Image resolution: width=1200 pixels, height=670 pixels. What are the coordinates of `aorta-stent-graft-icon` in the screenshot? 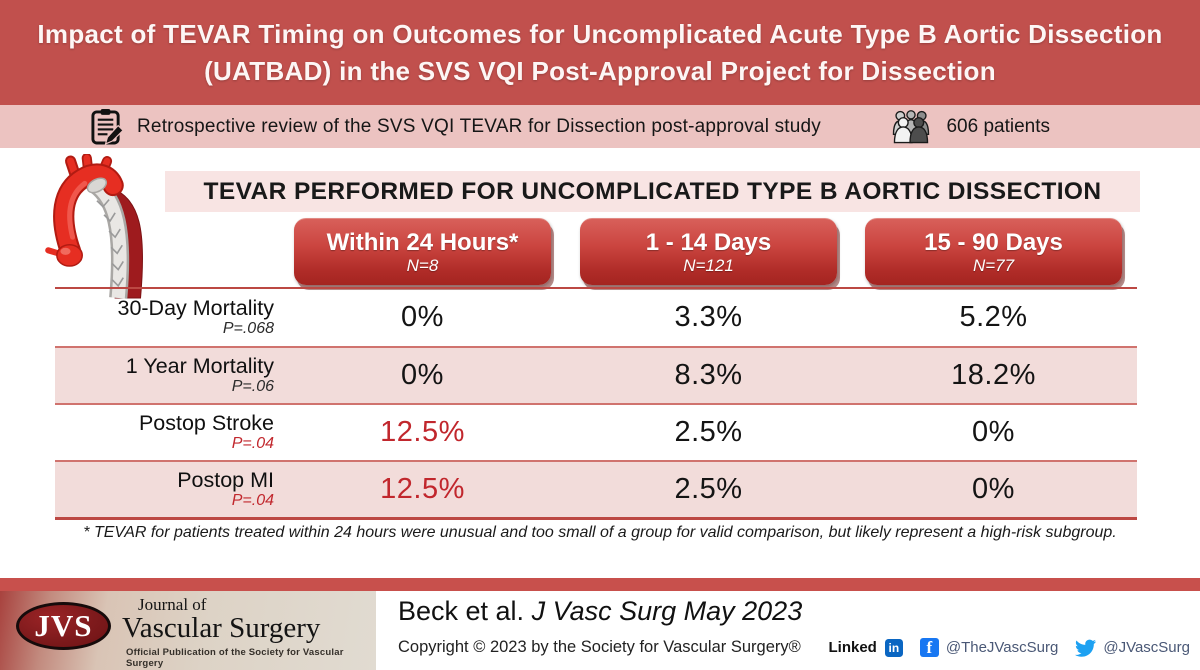 It's located at (94, 226).